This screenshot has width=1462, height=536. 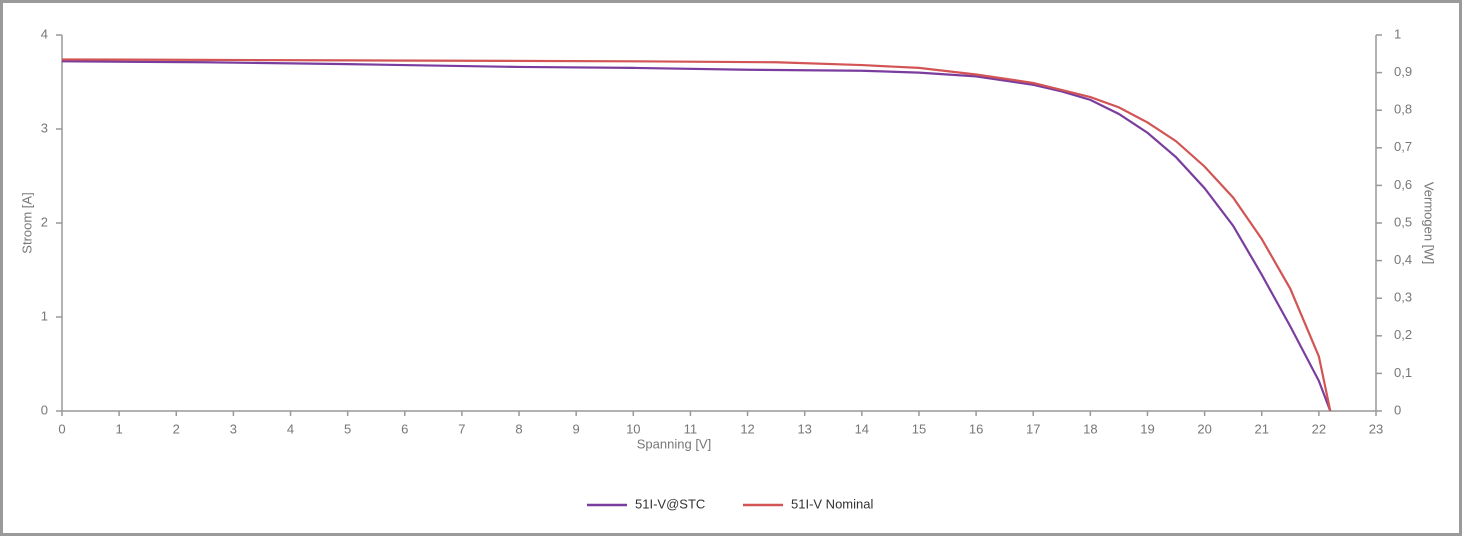 I want to click on x-tick-label: 0, so click(x=61, y=428).